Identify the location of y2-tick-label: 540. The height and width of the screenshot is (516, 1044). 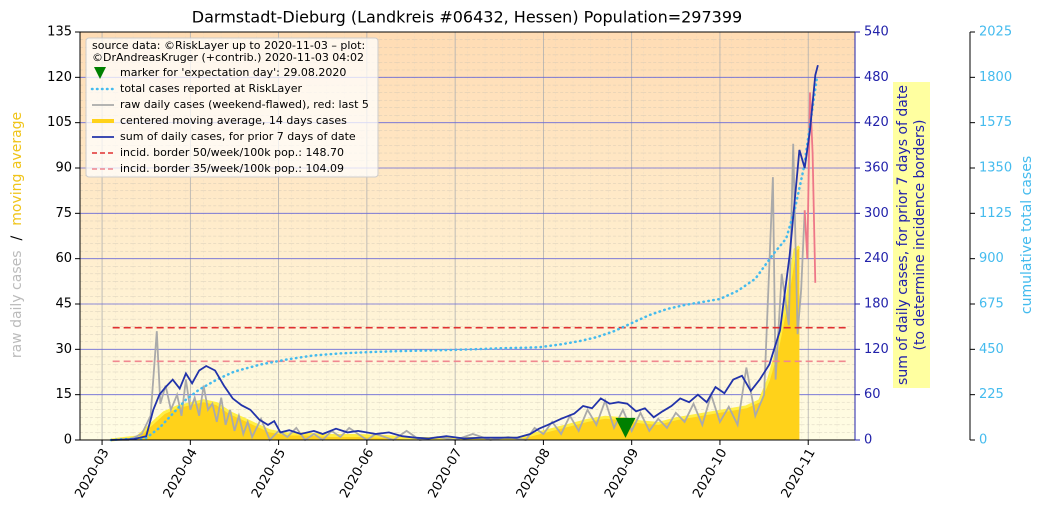
(876, 32).